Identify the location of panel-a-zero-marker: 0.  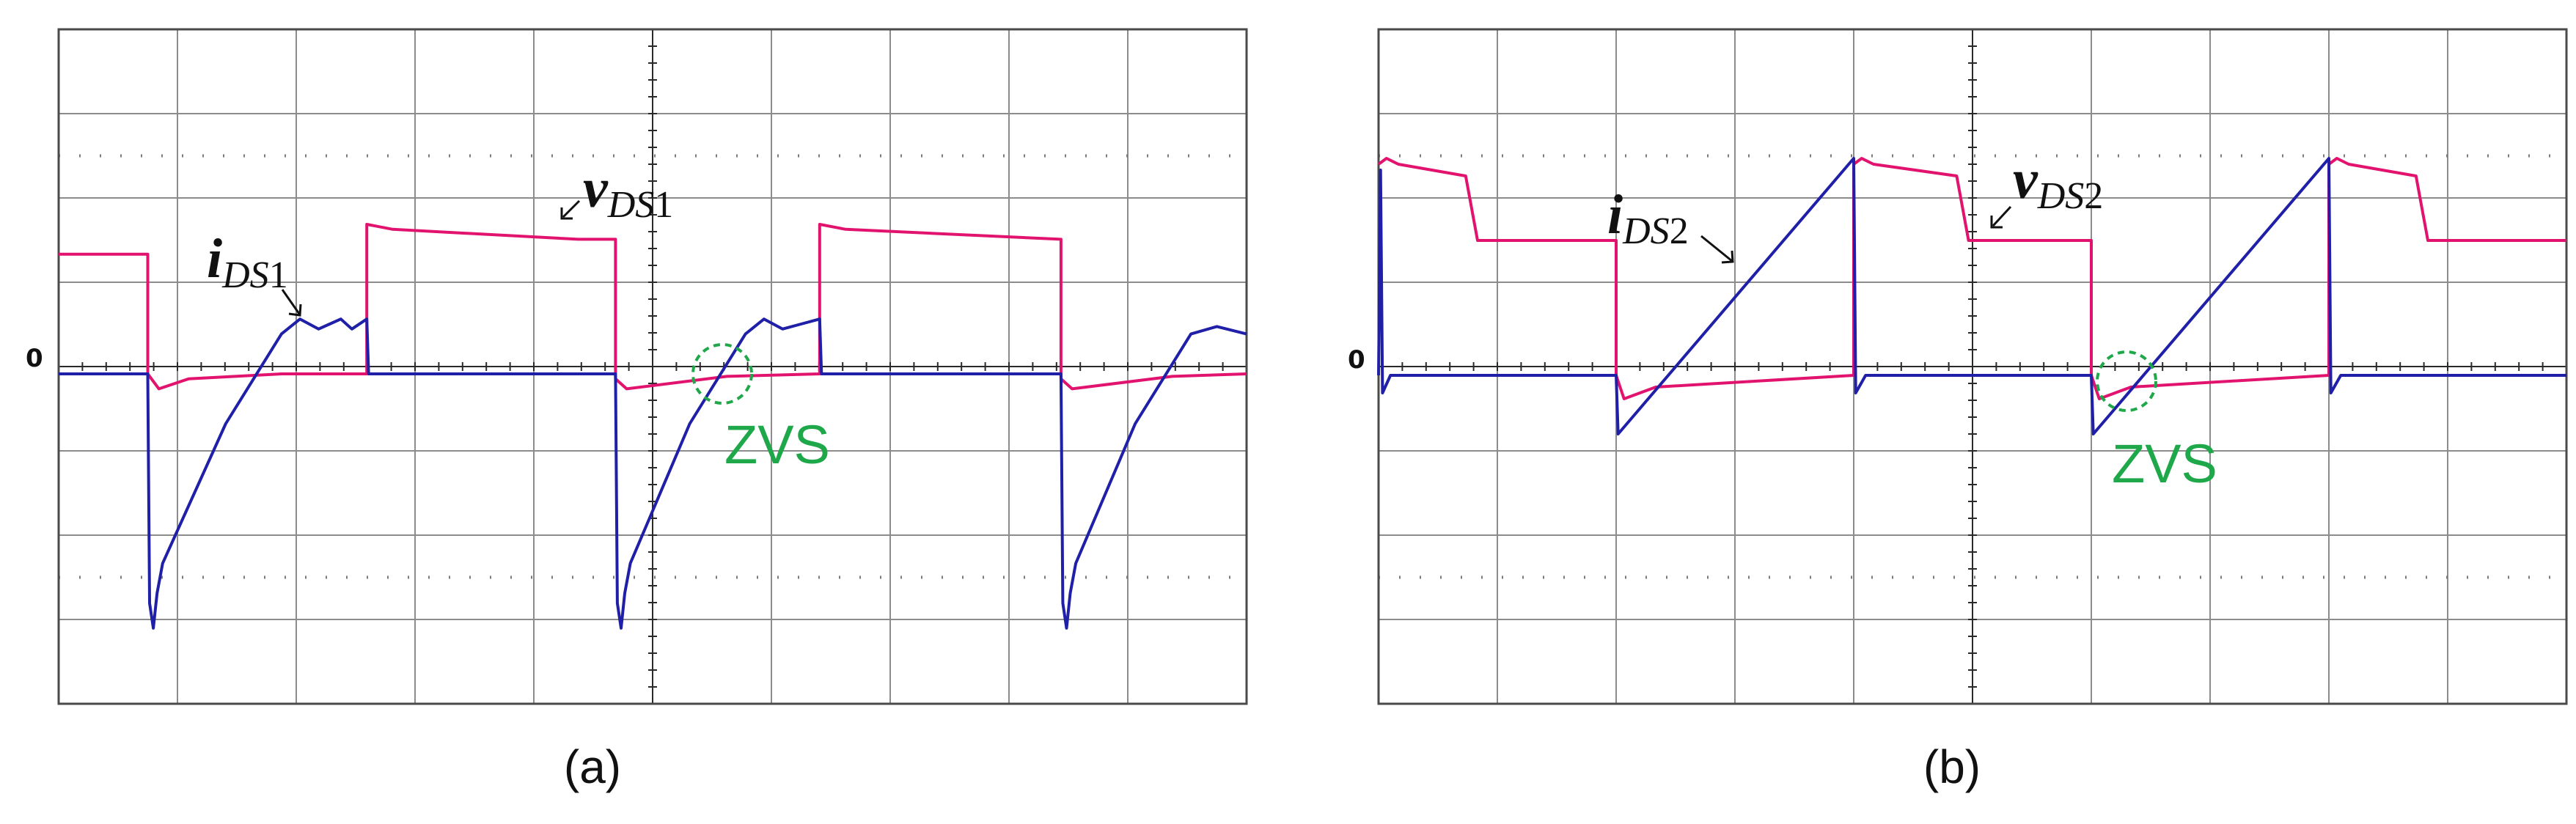
(35, 358).